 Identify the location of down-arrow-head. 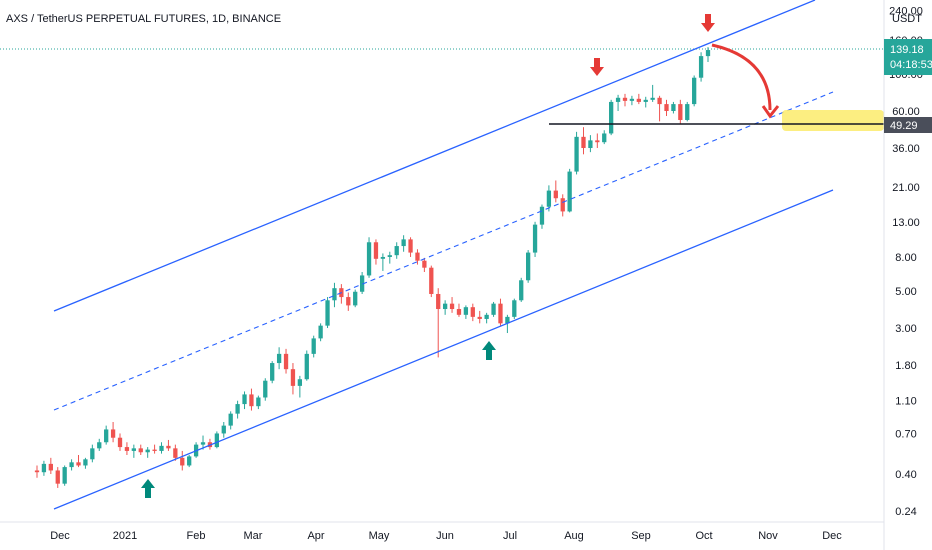
(597, 71).